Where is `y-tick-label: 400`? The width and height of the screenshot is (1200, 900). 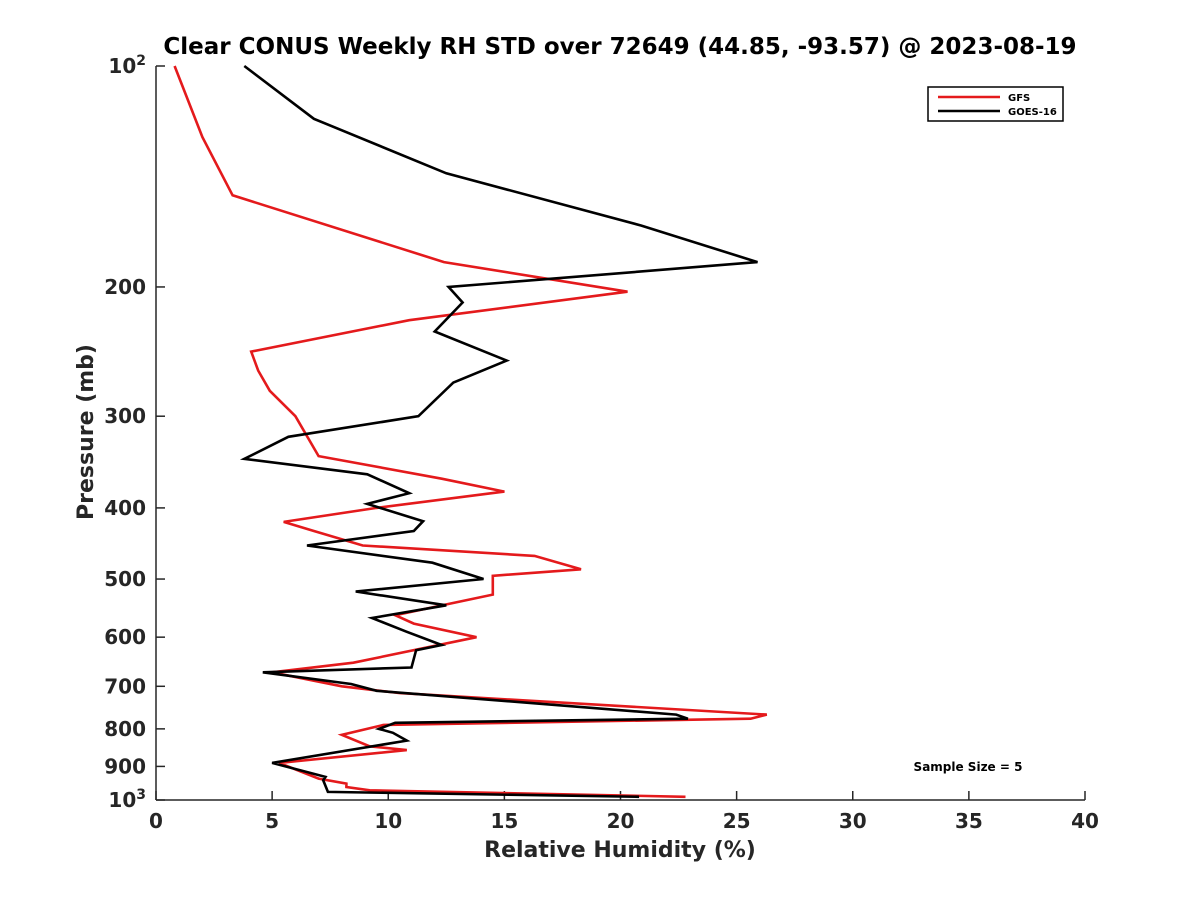
y-tick-label: 400 is located at coordinates (125, 508).